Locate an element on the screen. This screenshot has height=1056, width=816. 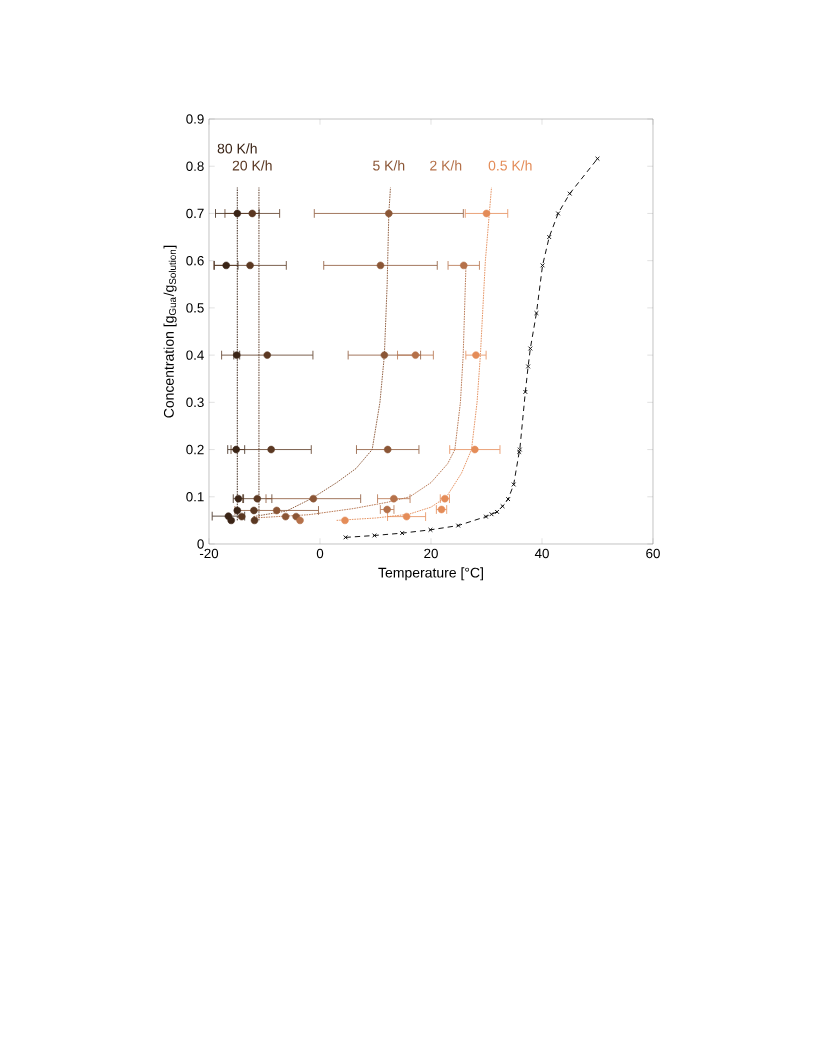
y-tick-label: 0.6 is located at coordinates (195, 260).